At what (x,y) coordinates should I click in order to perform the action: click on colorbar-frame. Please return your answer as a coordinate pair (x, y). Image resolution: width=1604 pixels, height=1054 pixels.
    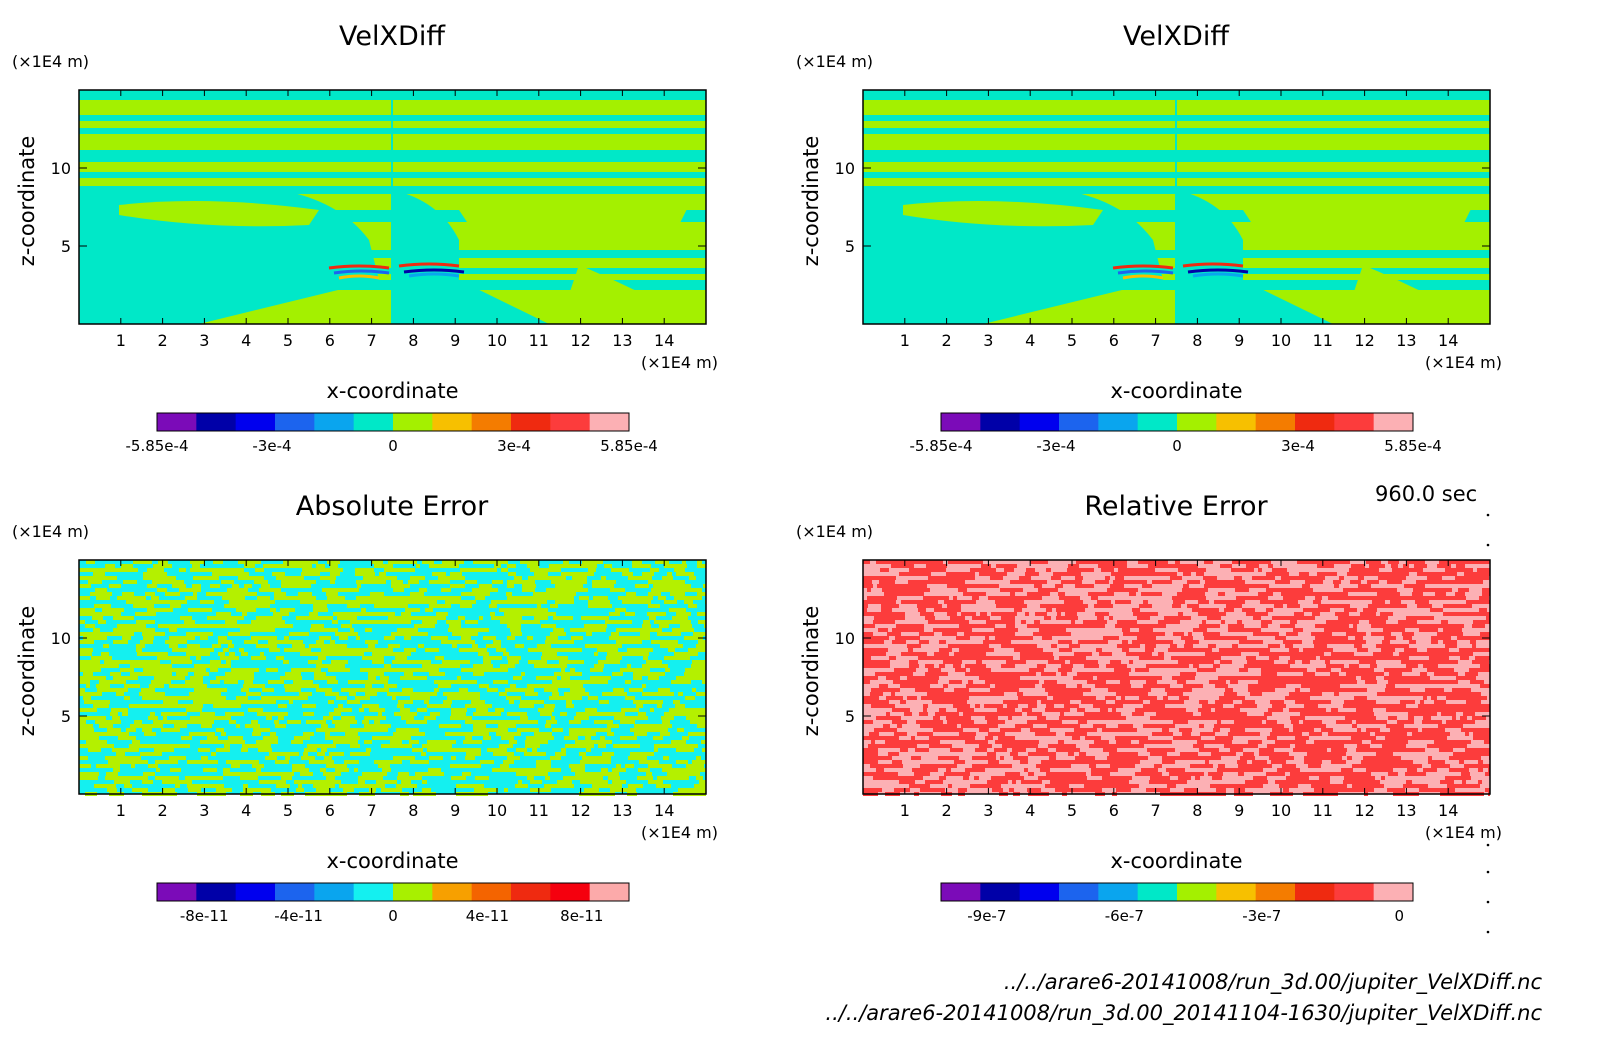
    Looking at the image, I should click on (393, 422).